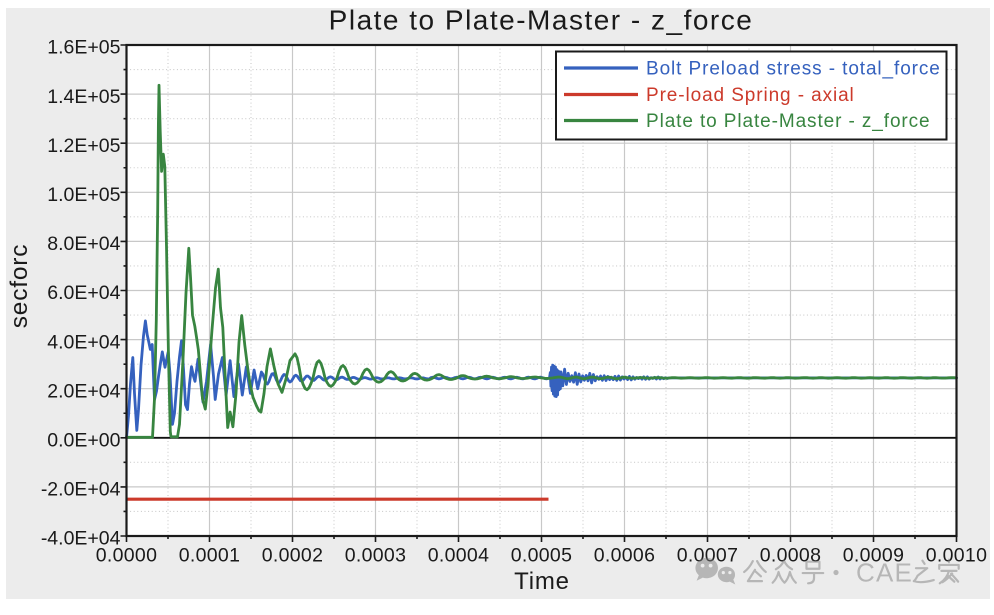 This screenshot has width=994, height=615. I want to click on svg-text: 0.0004, so click(458, 556).